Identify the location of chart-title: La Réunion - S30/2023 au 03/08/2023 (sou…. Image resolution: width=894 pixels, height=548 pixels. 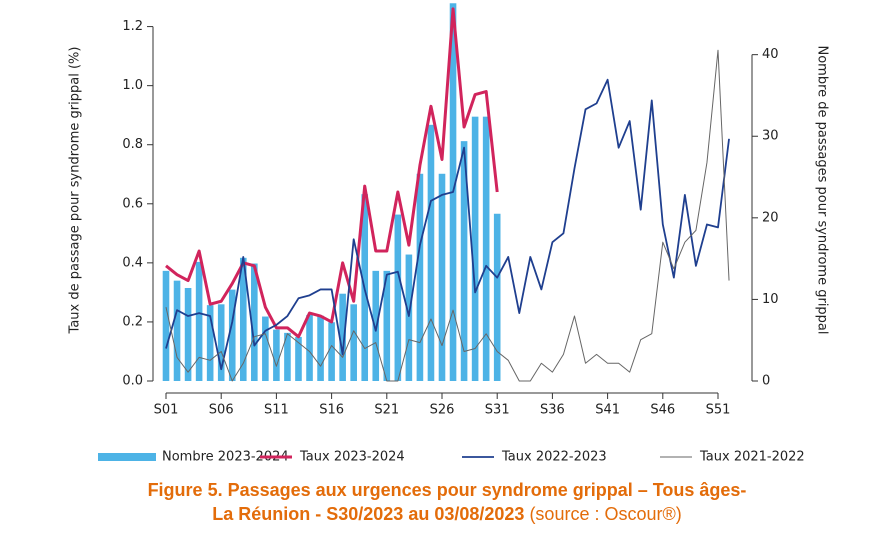
(446, 514).